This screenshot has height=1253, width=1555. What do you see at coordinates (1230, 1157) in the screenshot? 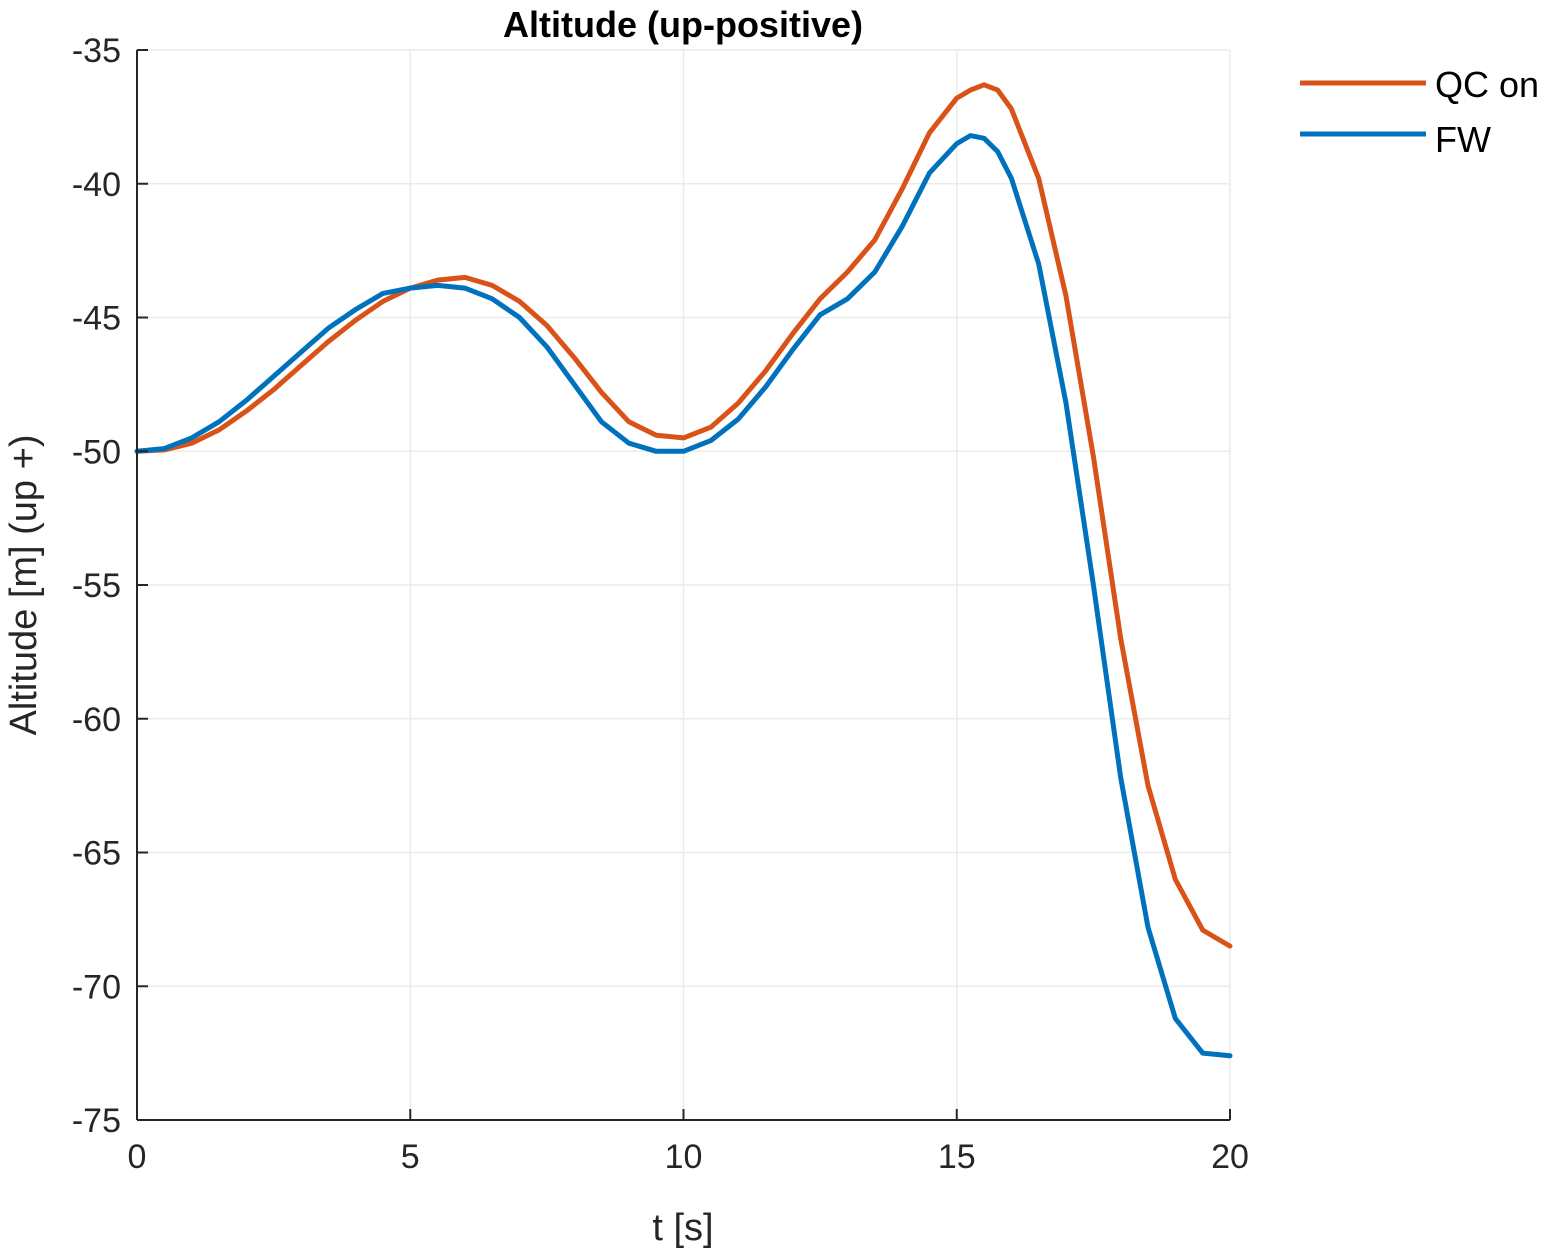
I see `x-tick-label: 20` at bounding box center [1230, 1157].